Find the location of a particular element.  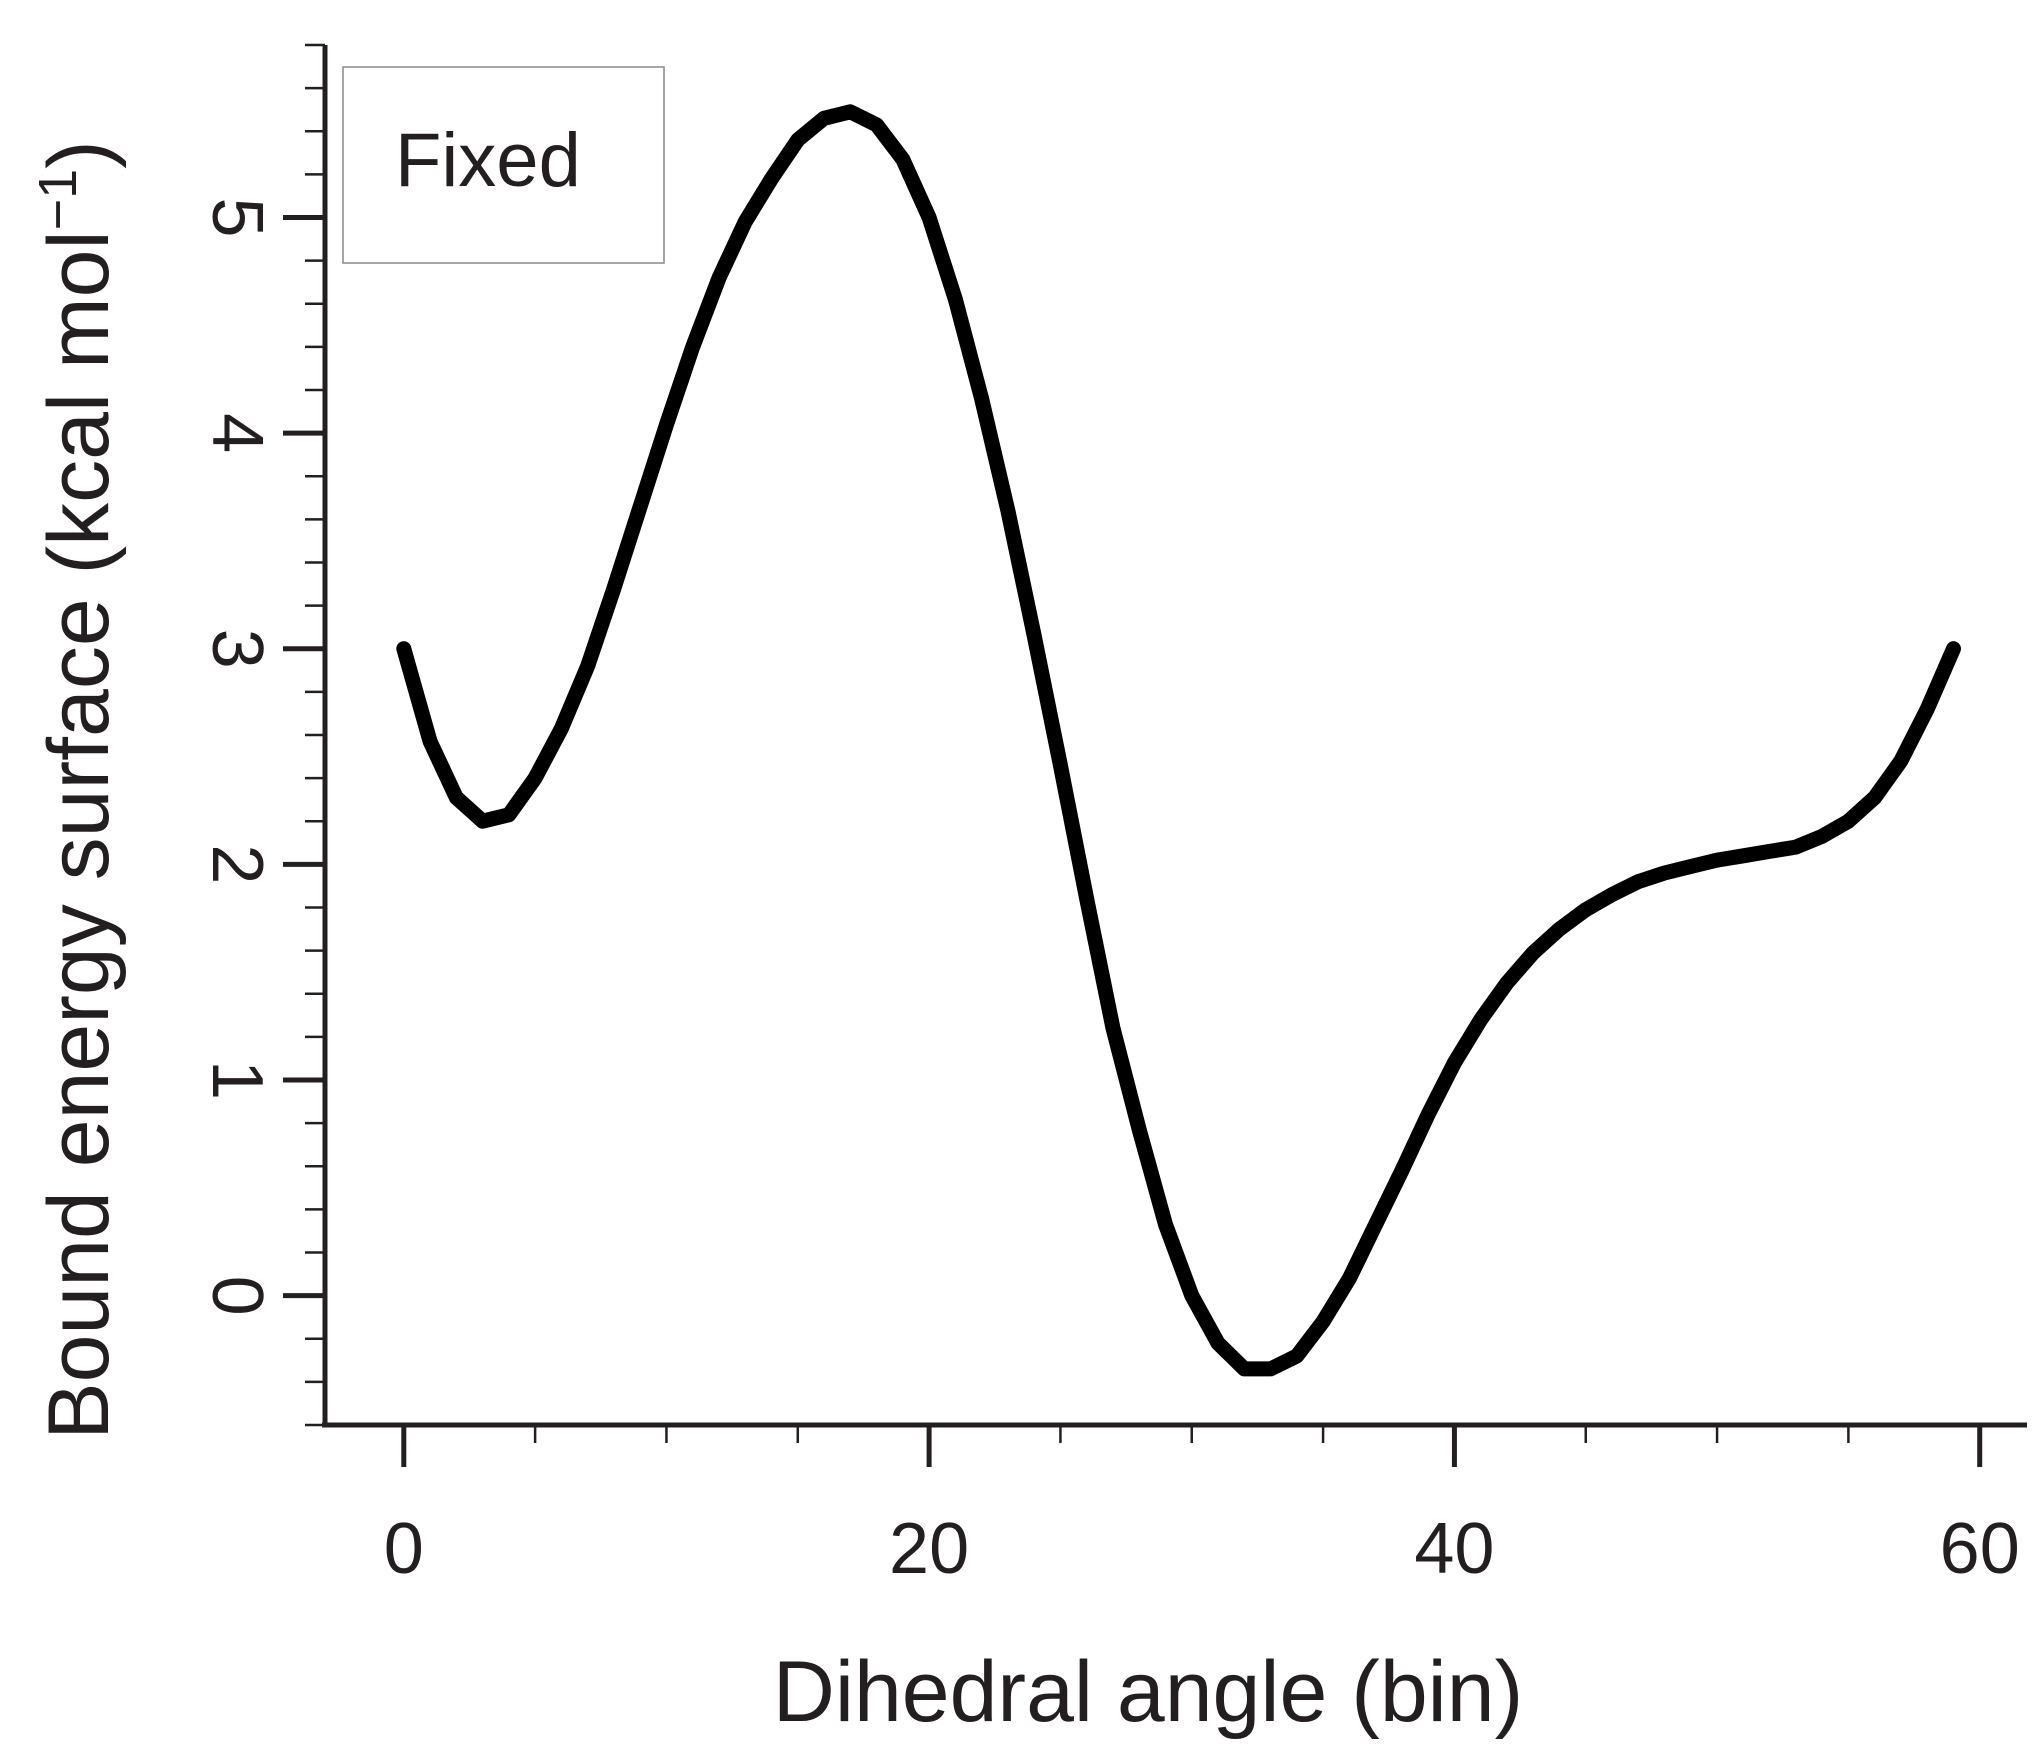

y-axis-title: Bound energy surface (kcal mol−1) is located at coordinates (77, 790).